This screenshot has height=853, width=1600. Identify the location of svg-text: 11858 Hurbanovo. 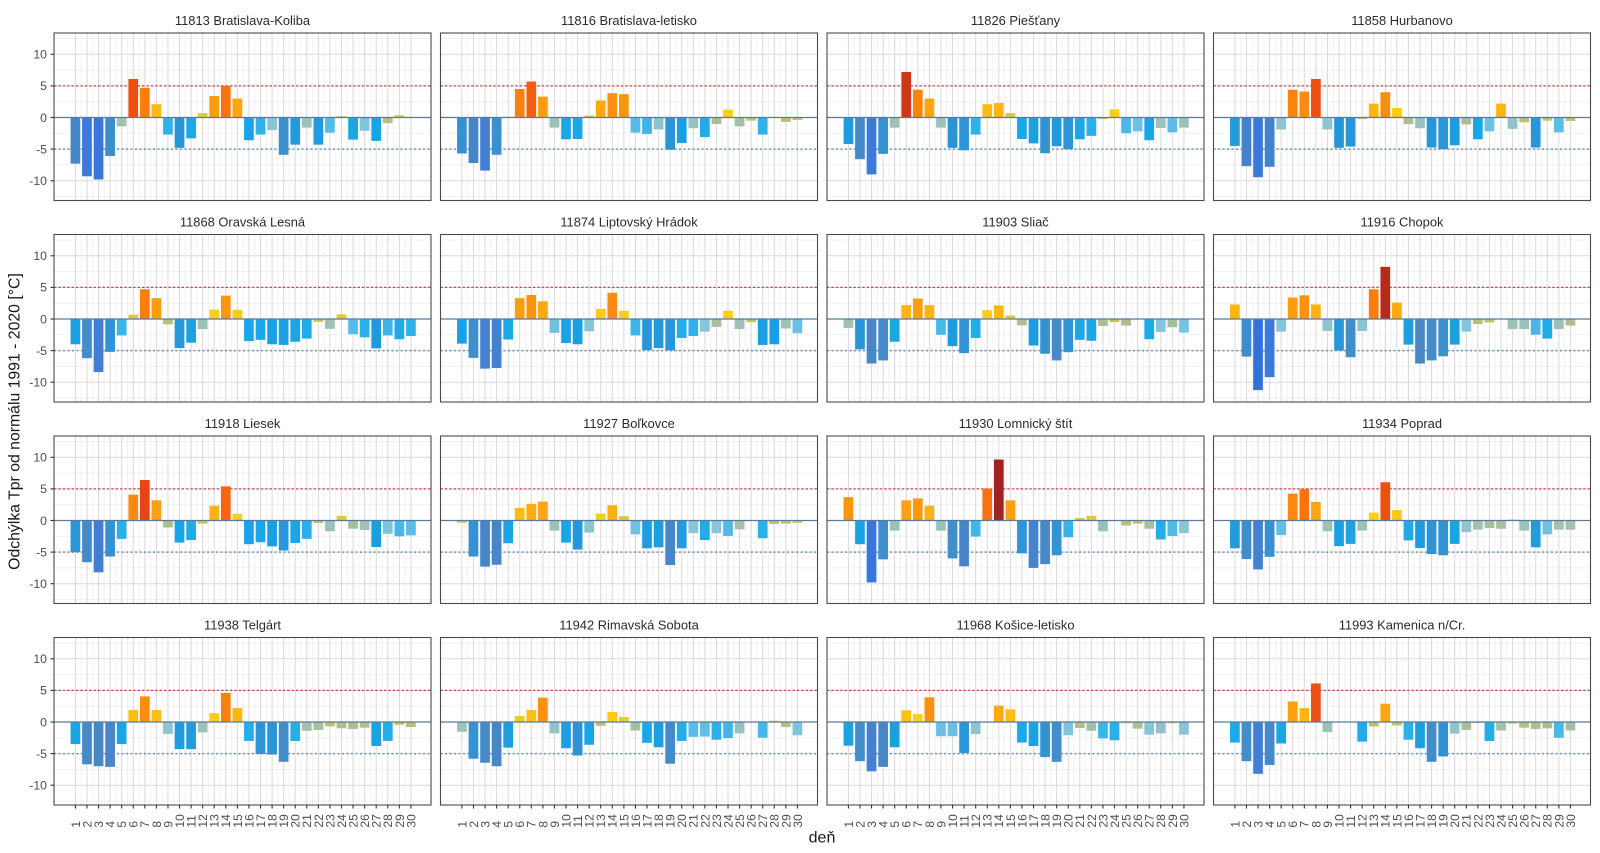
(1402, 20).